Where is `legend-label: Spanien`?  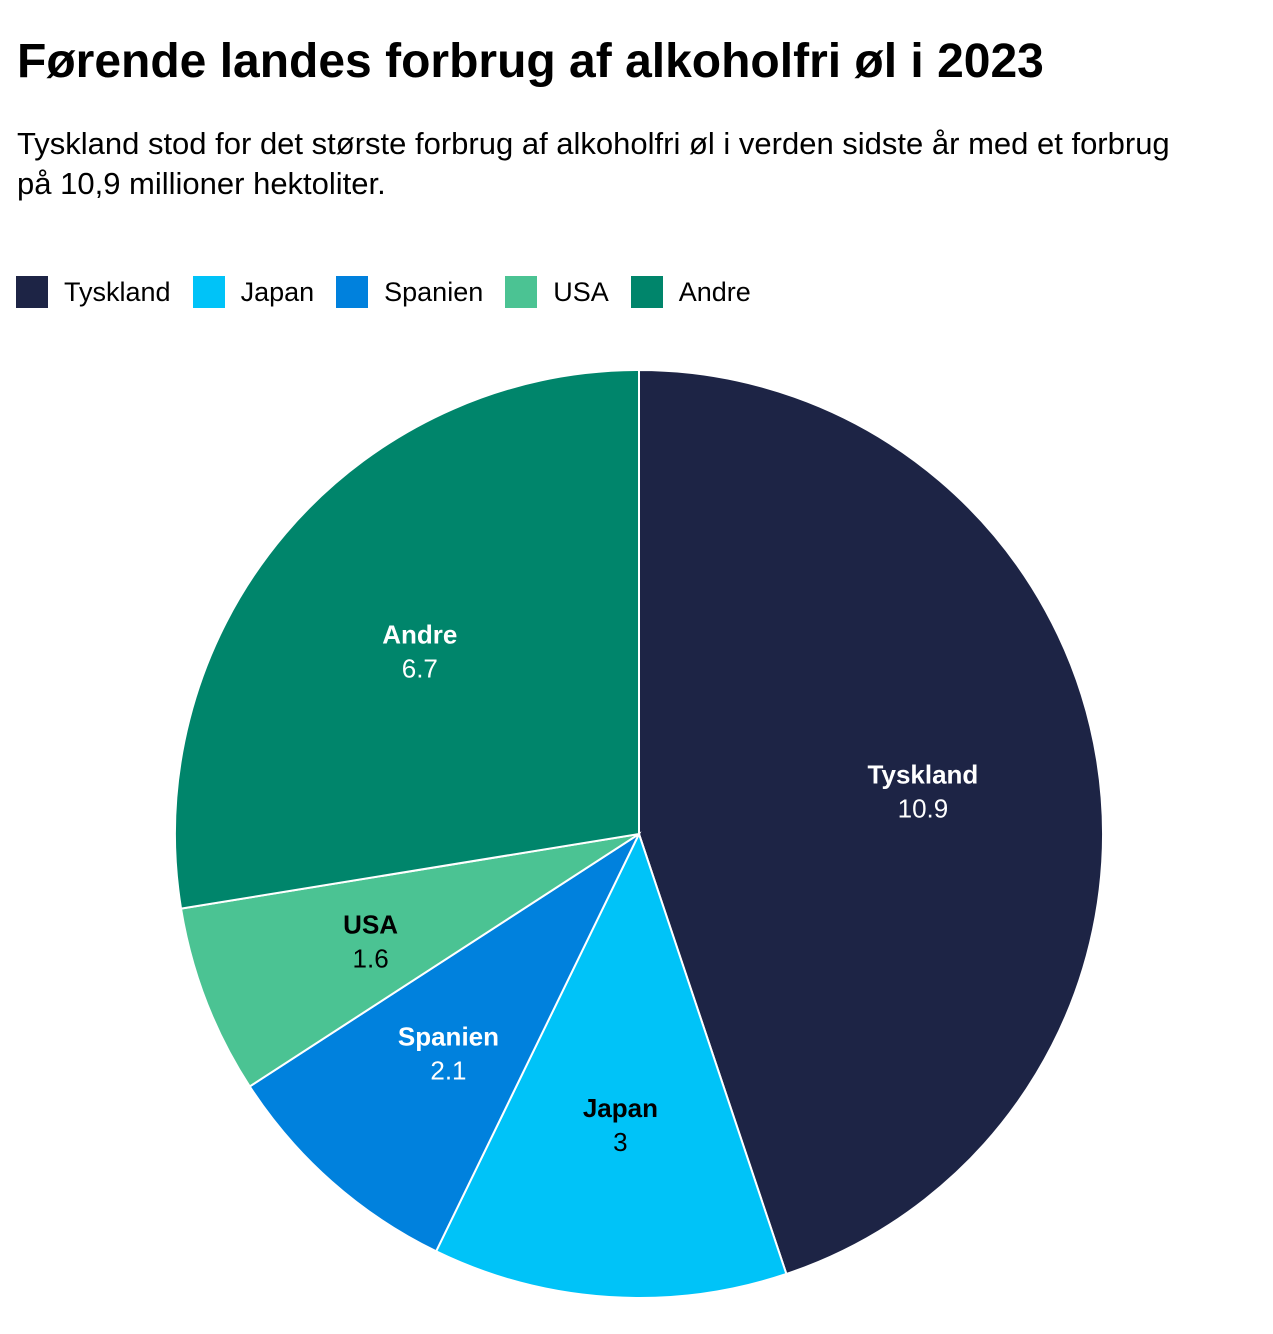 legend-label: Spanien is located at coordinates (434, 292).